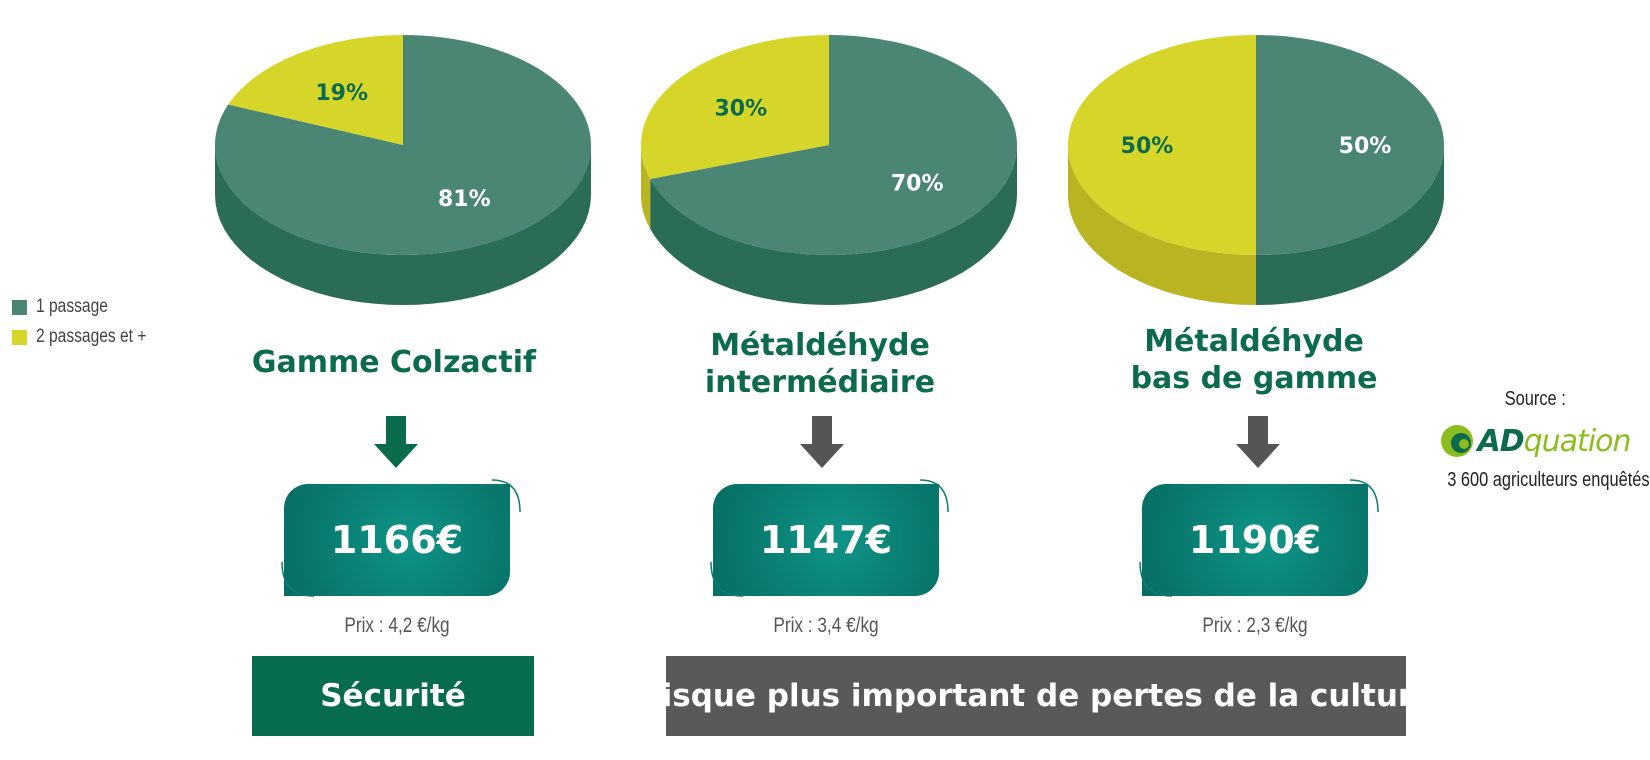 This screenshot has height=760, width=1650. I want to click on cost-box: 1147€, so click(826, 540).